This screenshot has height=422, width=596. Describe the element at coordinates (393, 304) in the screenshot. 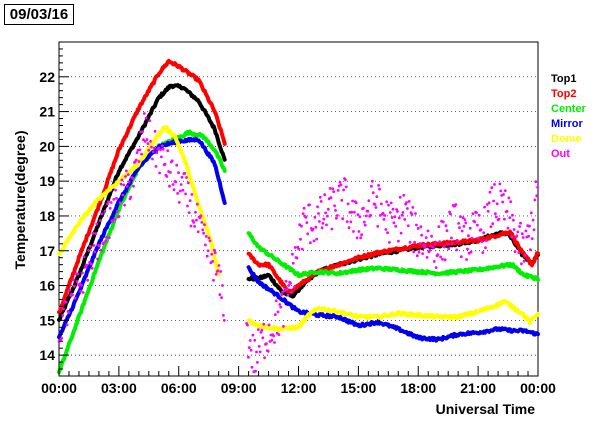

I see `series-line-mirror` at that location.